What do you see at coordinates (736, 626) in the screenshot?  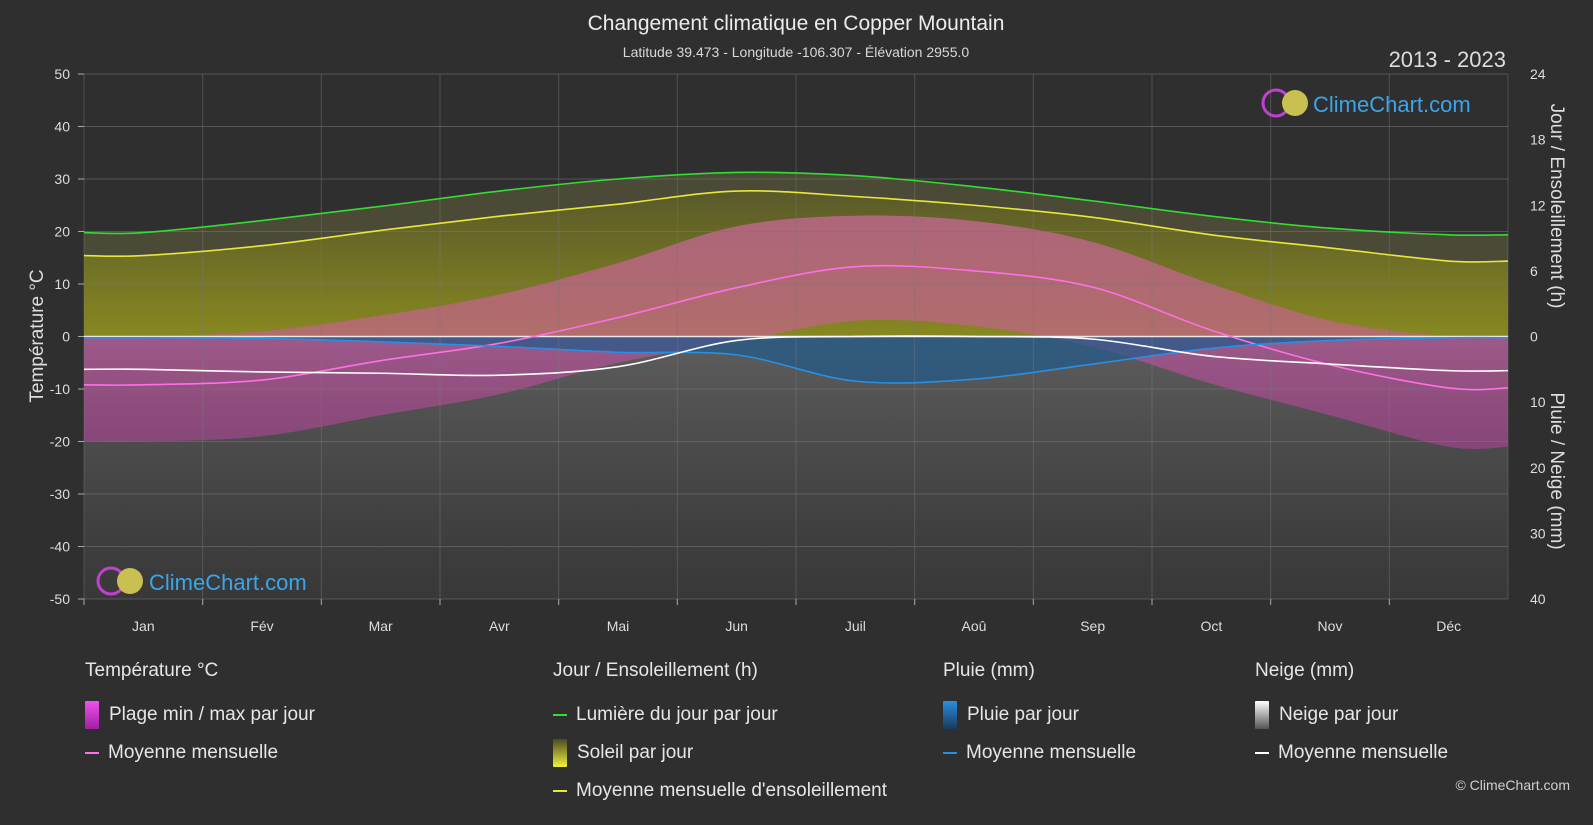 I see `month-label: Jun` at bounding box center [736, 626].